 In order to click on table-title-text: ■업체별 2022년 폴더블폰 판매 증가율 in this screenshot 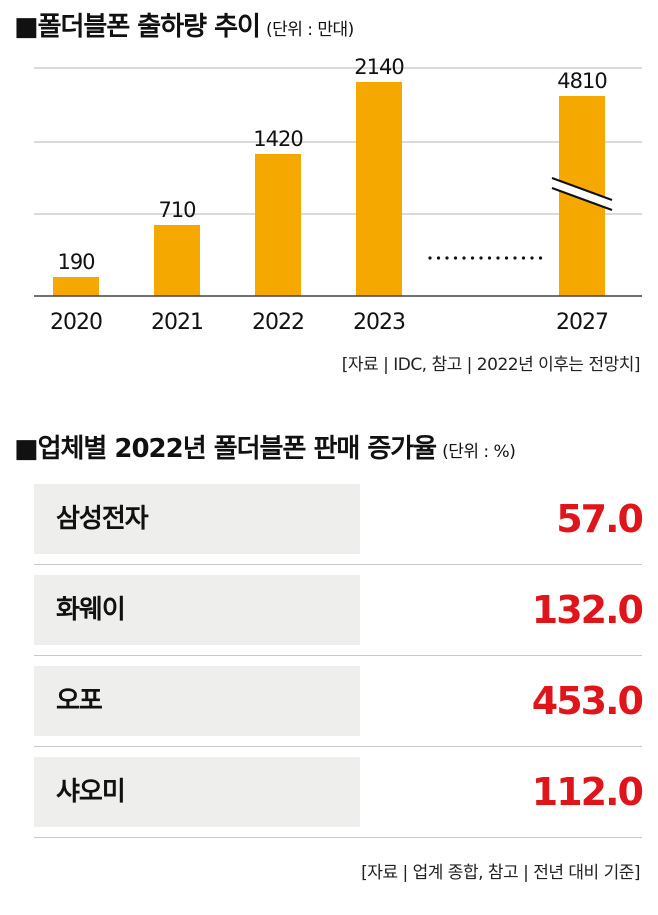, I will do `click(225, 449)`.